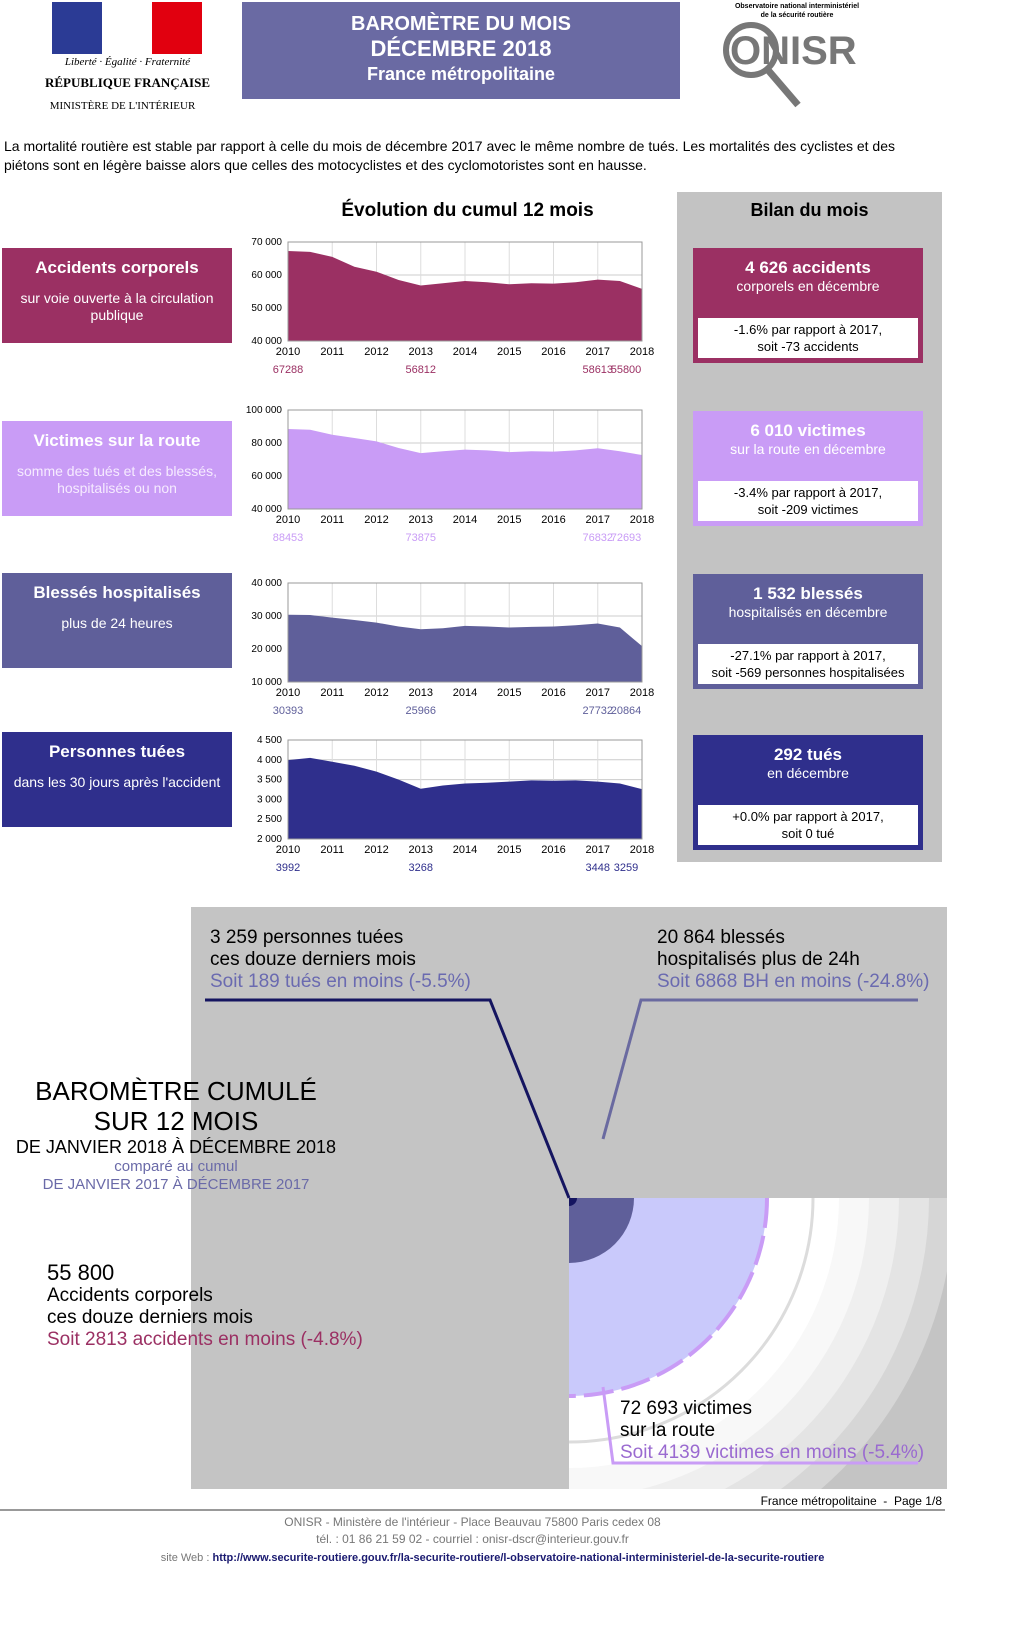 The width and height of the screenshot is (1022, 1626). What do you see at coordinates (117, 267) in the screenshot?
I see `indicator-label: Accidents corporels` at bounding box center [117, 267].